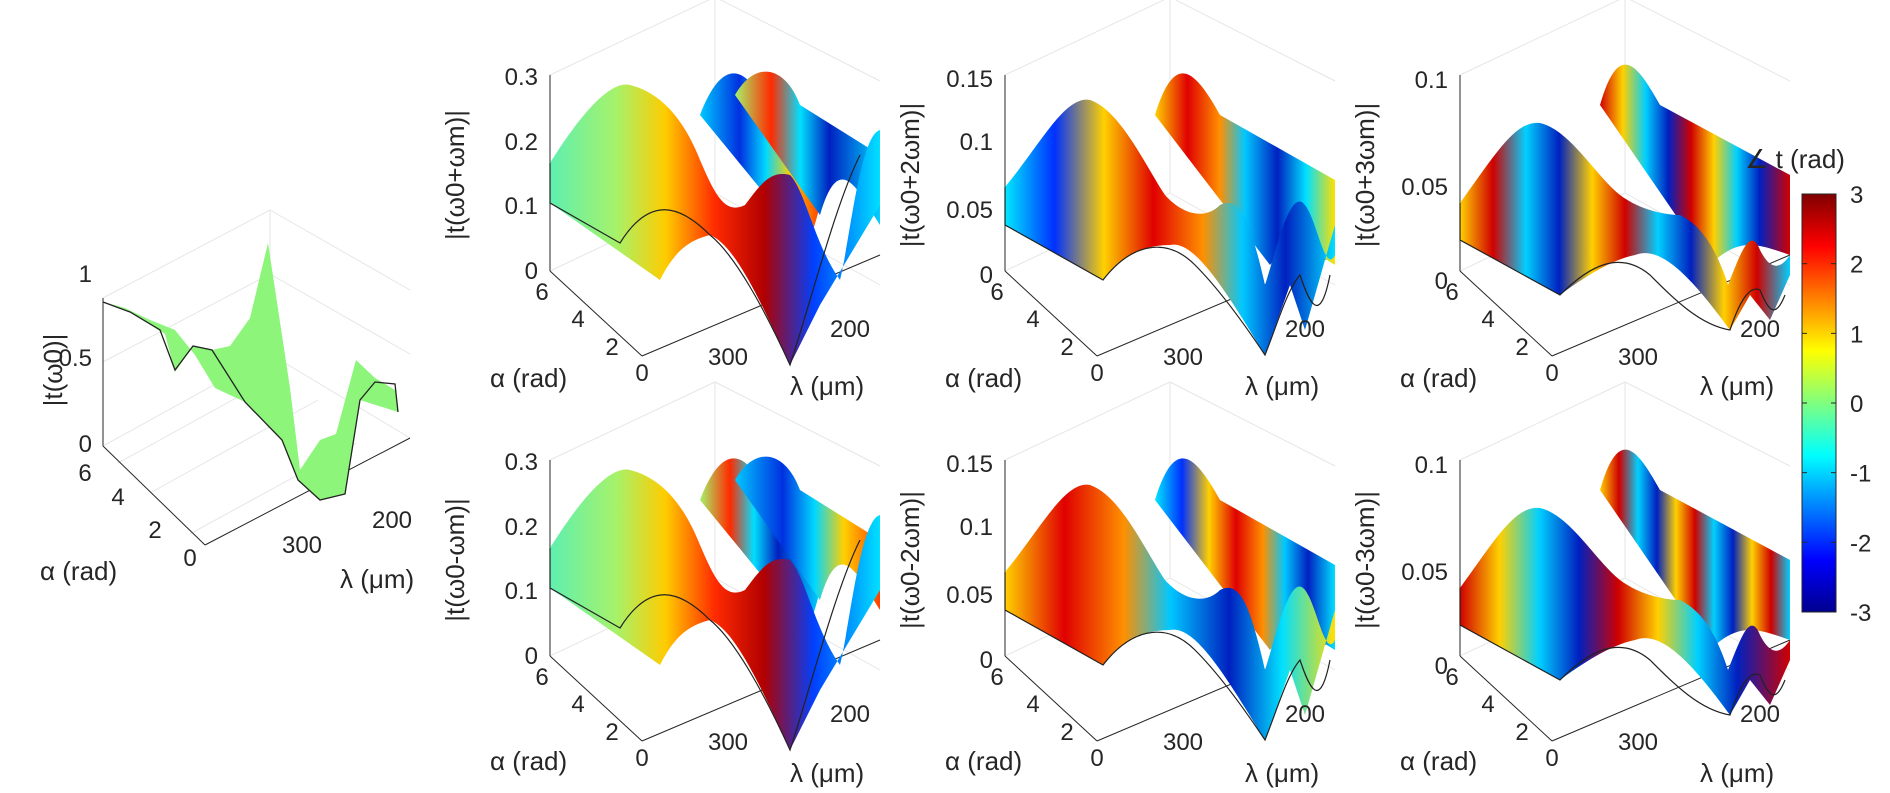 Image resolution: width=1890 pixels, height=793 pixels. What do you see at coordinates (986, 275) in the screenshot?
I see `p2-ztick-0: 0` at bounding box center [986, 275].